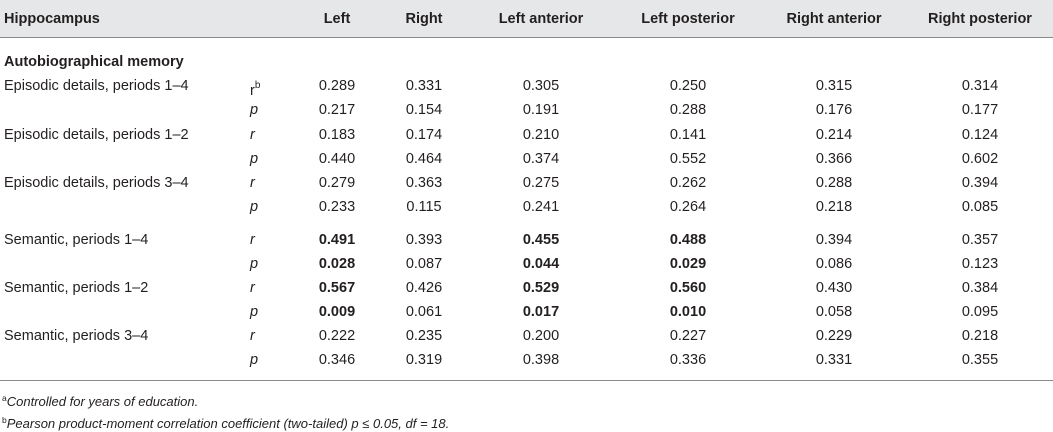 The image size is (1053, 432). Describe the element at coordinates (337, 288) in the screenshot. I see `table-cell: 0.567` at that location.